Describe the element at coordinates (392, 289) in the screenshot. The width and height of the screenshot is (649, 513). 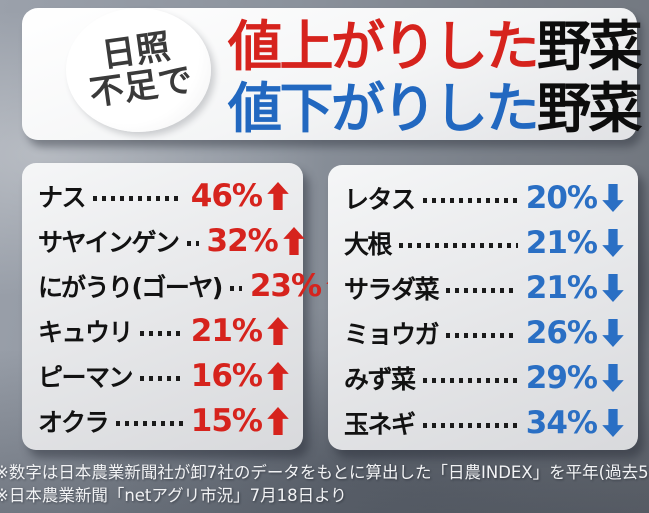
I see `vegetable-name: サラダ菜` at that location.